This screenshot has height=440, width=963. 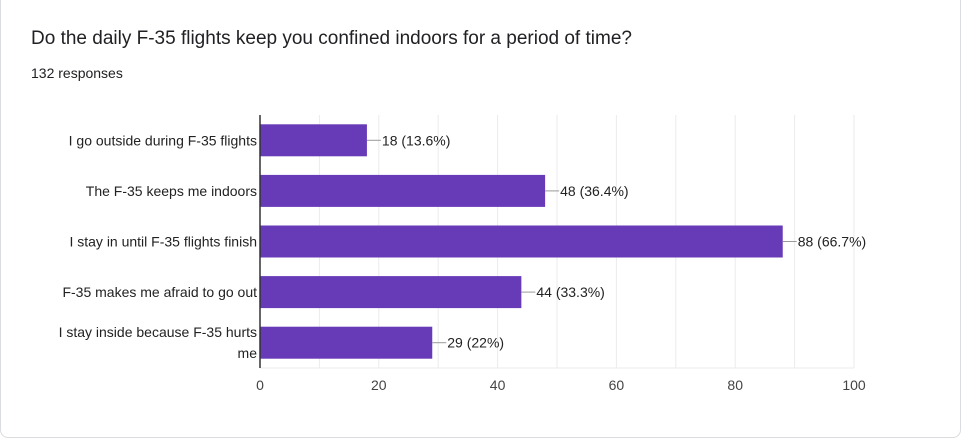 What do you see at coordinates (163, 140) in the screenshot?
I see `category-label: I go outside during F-35 flights` at bounding box center [163, 140].